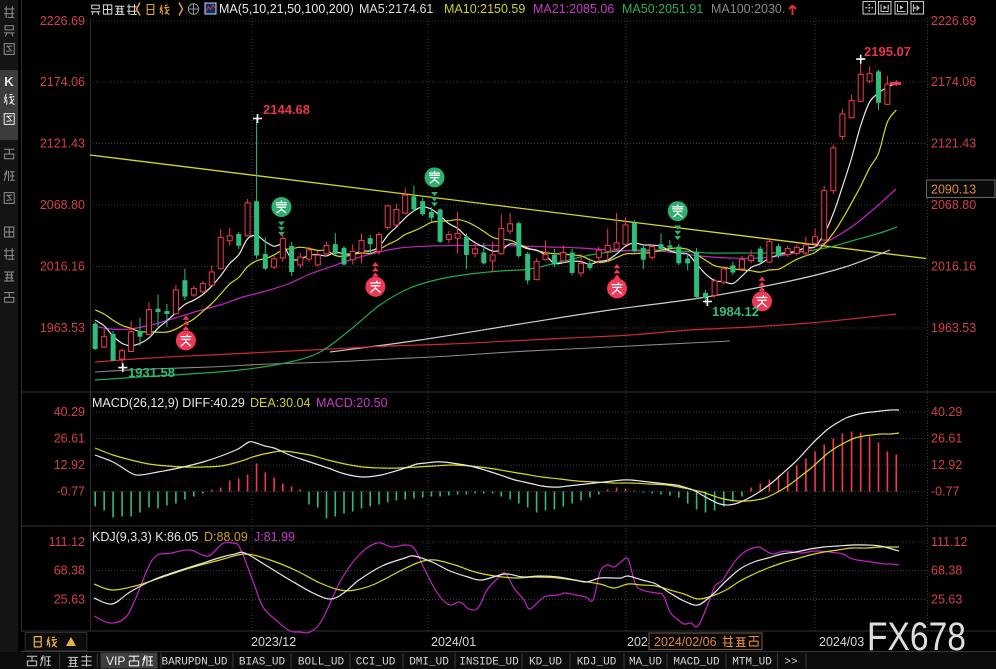 This screenshot has height=669, width=996. Describe the element at coordinates (321, 663) in the screenshot. I see `svg-text: BOLL_UD` at that location.